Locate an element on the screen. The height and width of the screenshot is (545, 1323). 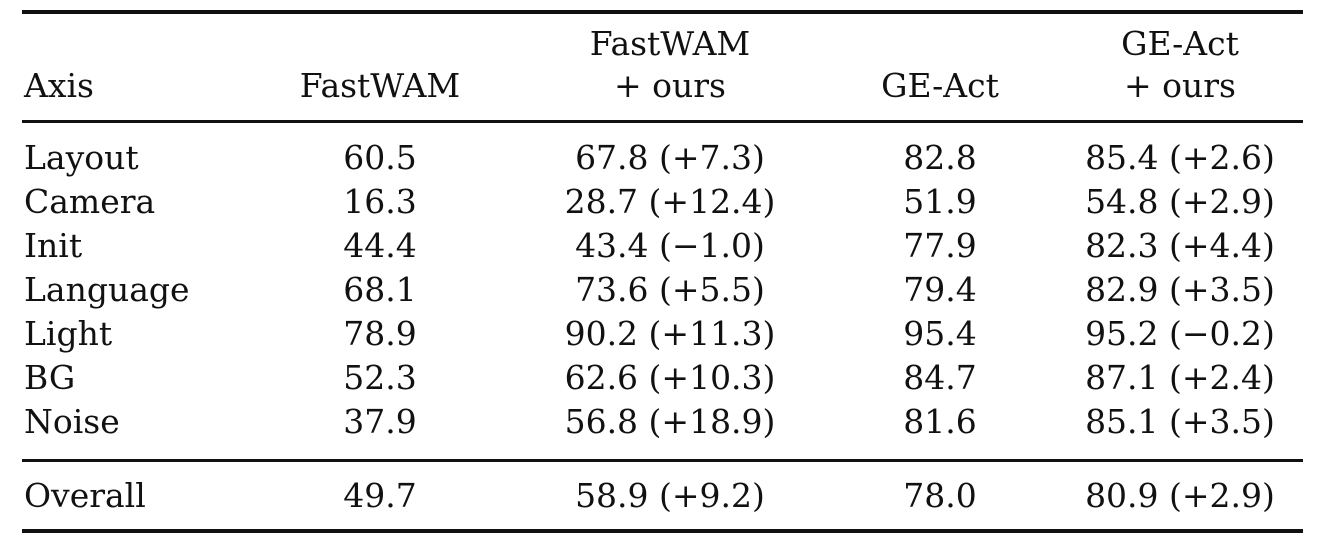
row-fastwam: 16.3 is located at coordinates (380, 201).